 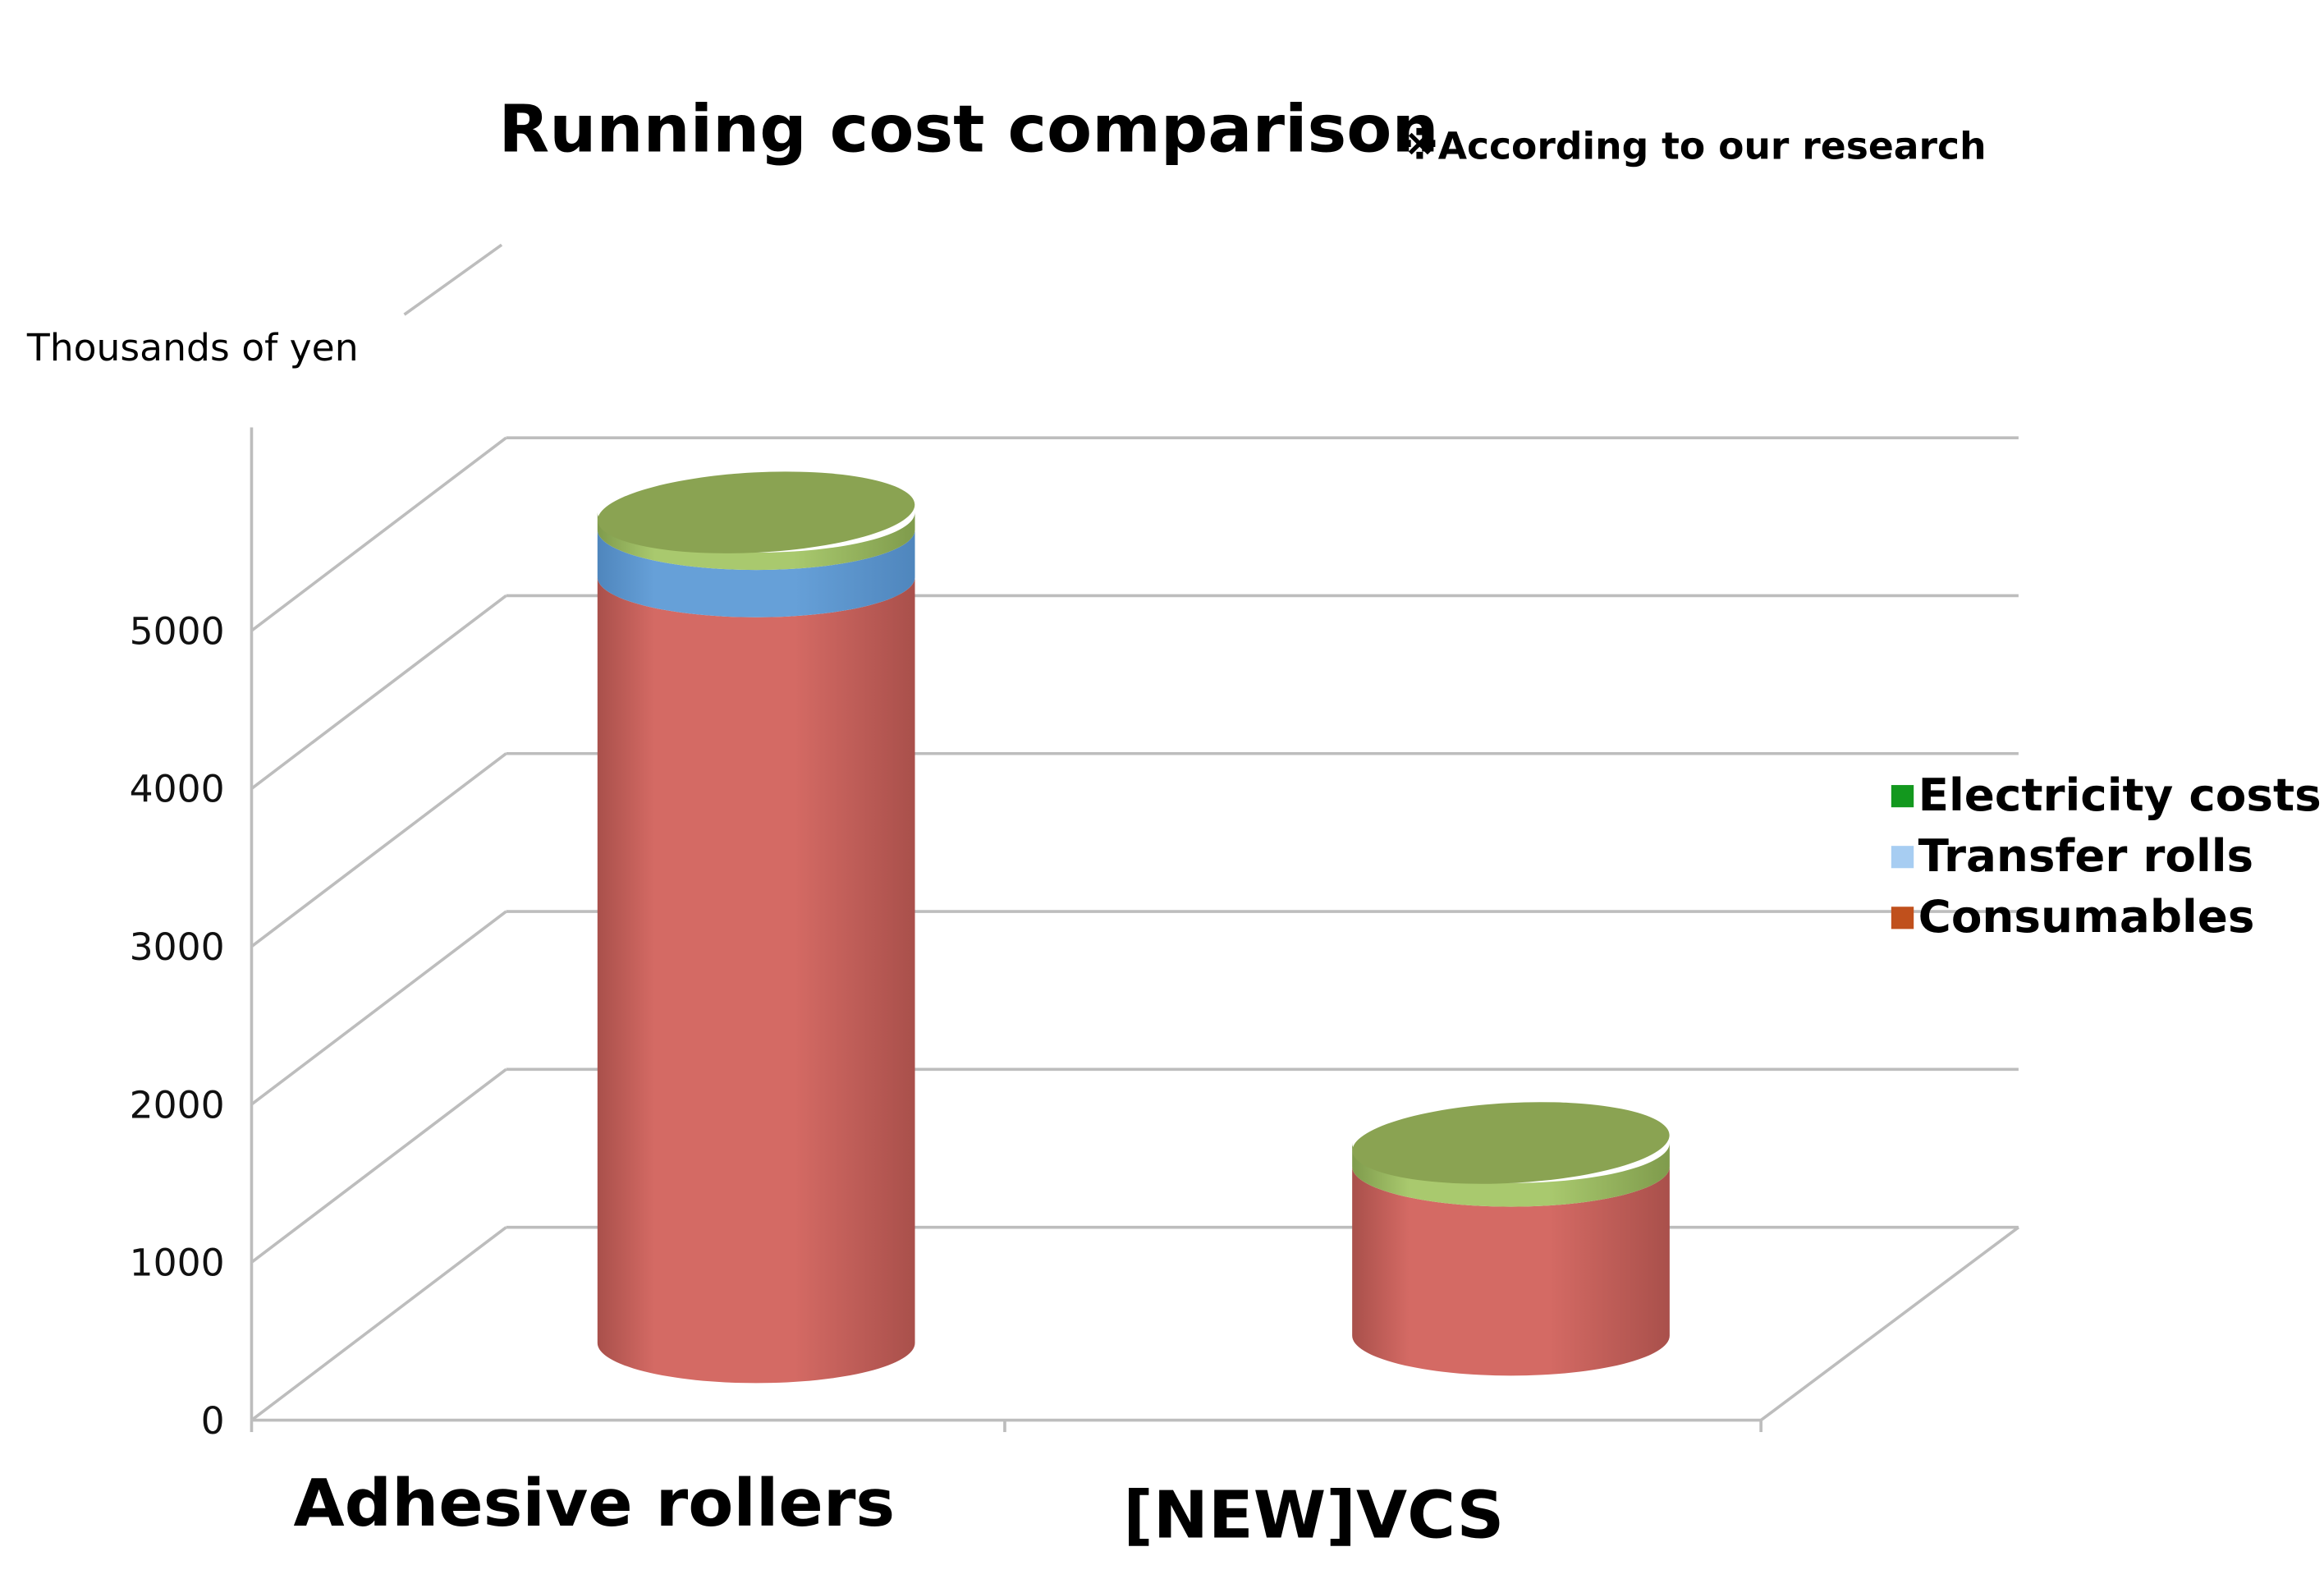 I want to click on legend-label-electricity-costs: Electricity costs, so click(x=2120, y=796).